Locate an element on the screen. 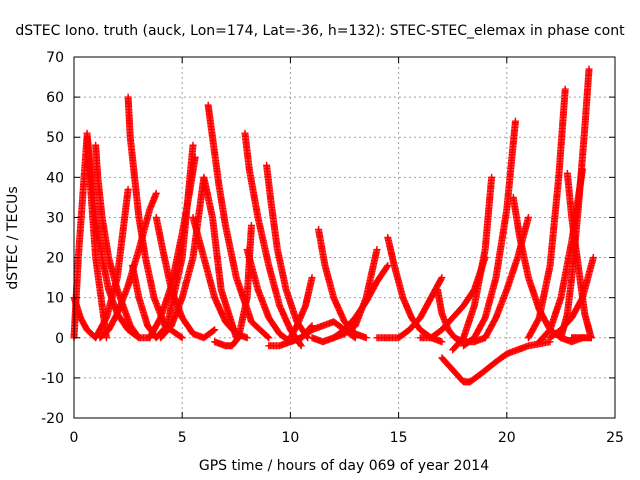  y-tick-label: 30 is located at coordinates (55, 218).